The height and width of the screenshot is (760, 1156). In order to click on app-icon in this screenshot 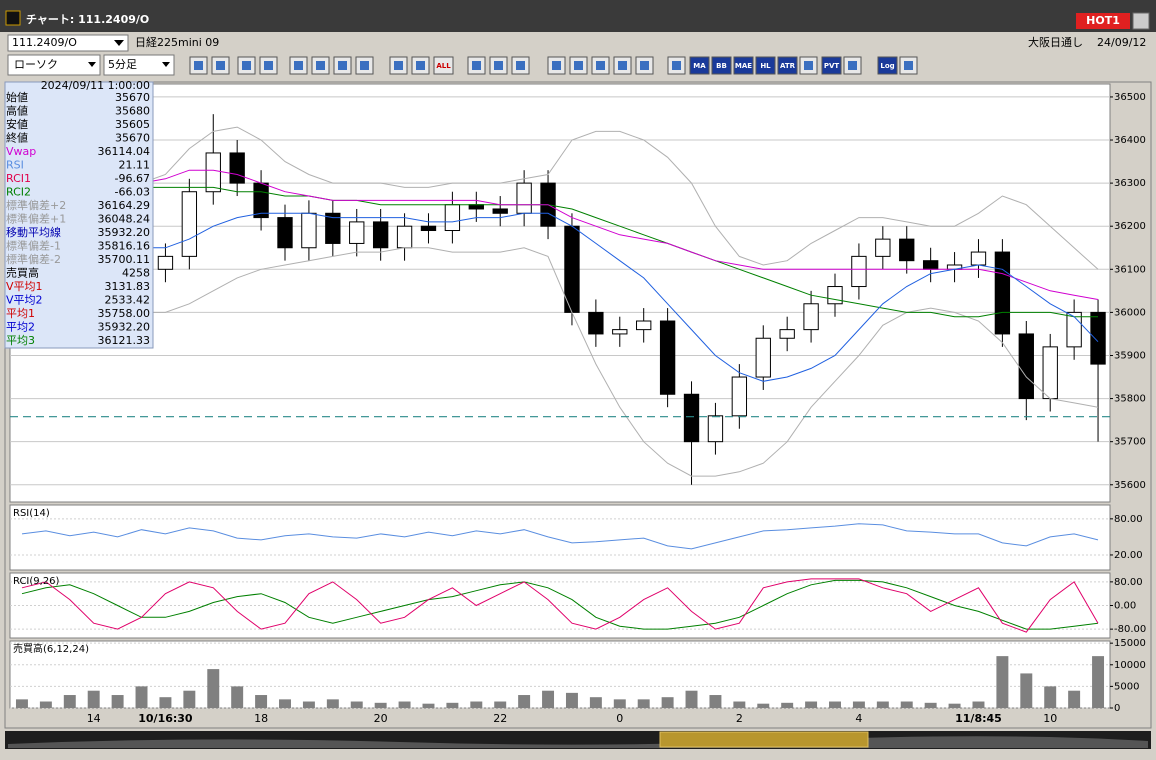, I will do `click(13, 18)`.